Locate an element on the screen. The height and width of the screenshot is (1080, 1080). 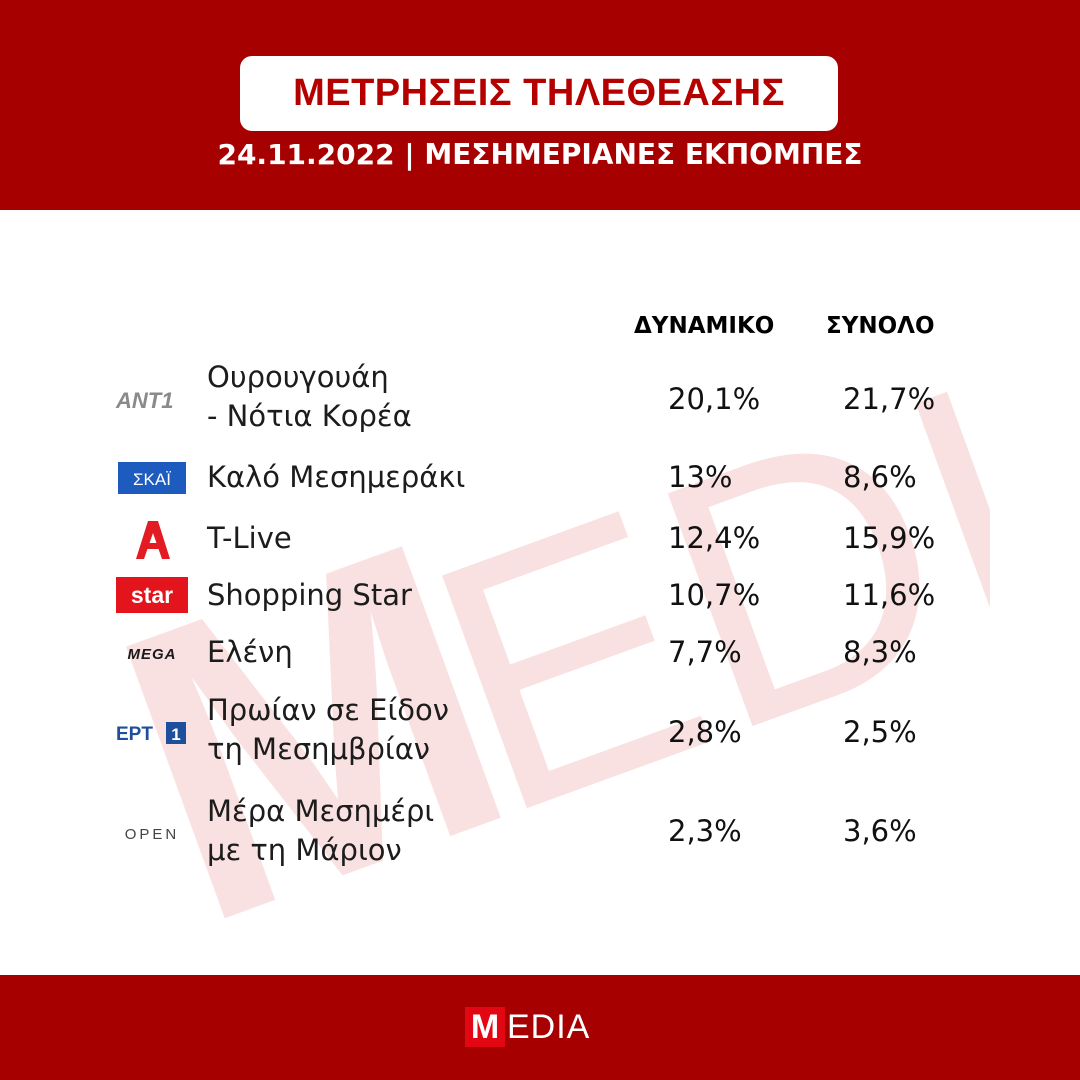
ert1-logo-text: ΕΡΤ is located at coordinates (134, 734).